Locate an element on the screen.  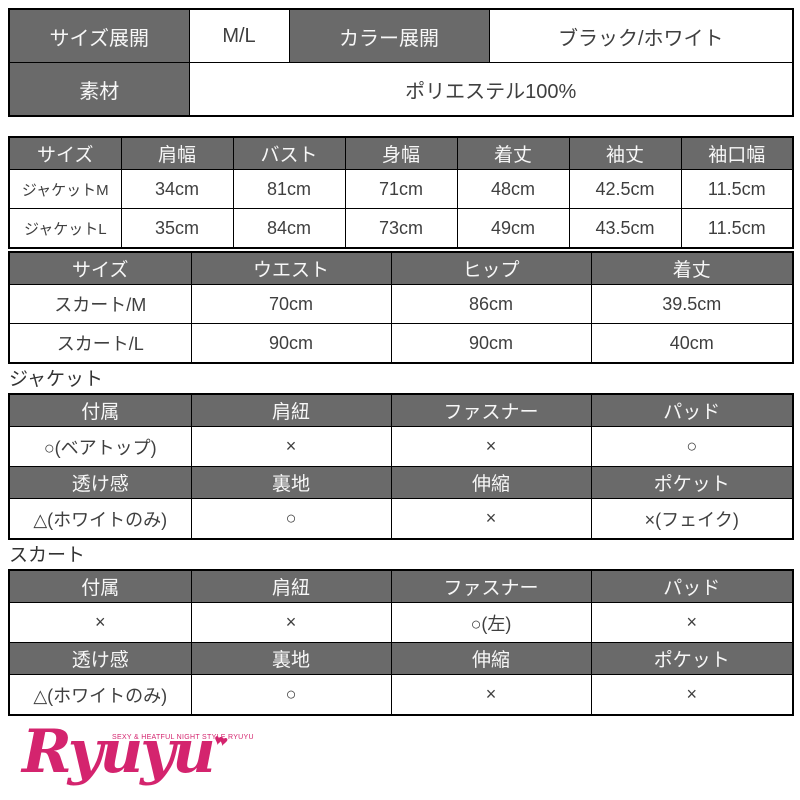
value-cell: 70cm is located at coordinates (291, 304).